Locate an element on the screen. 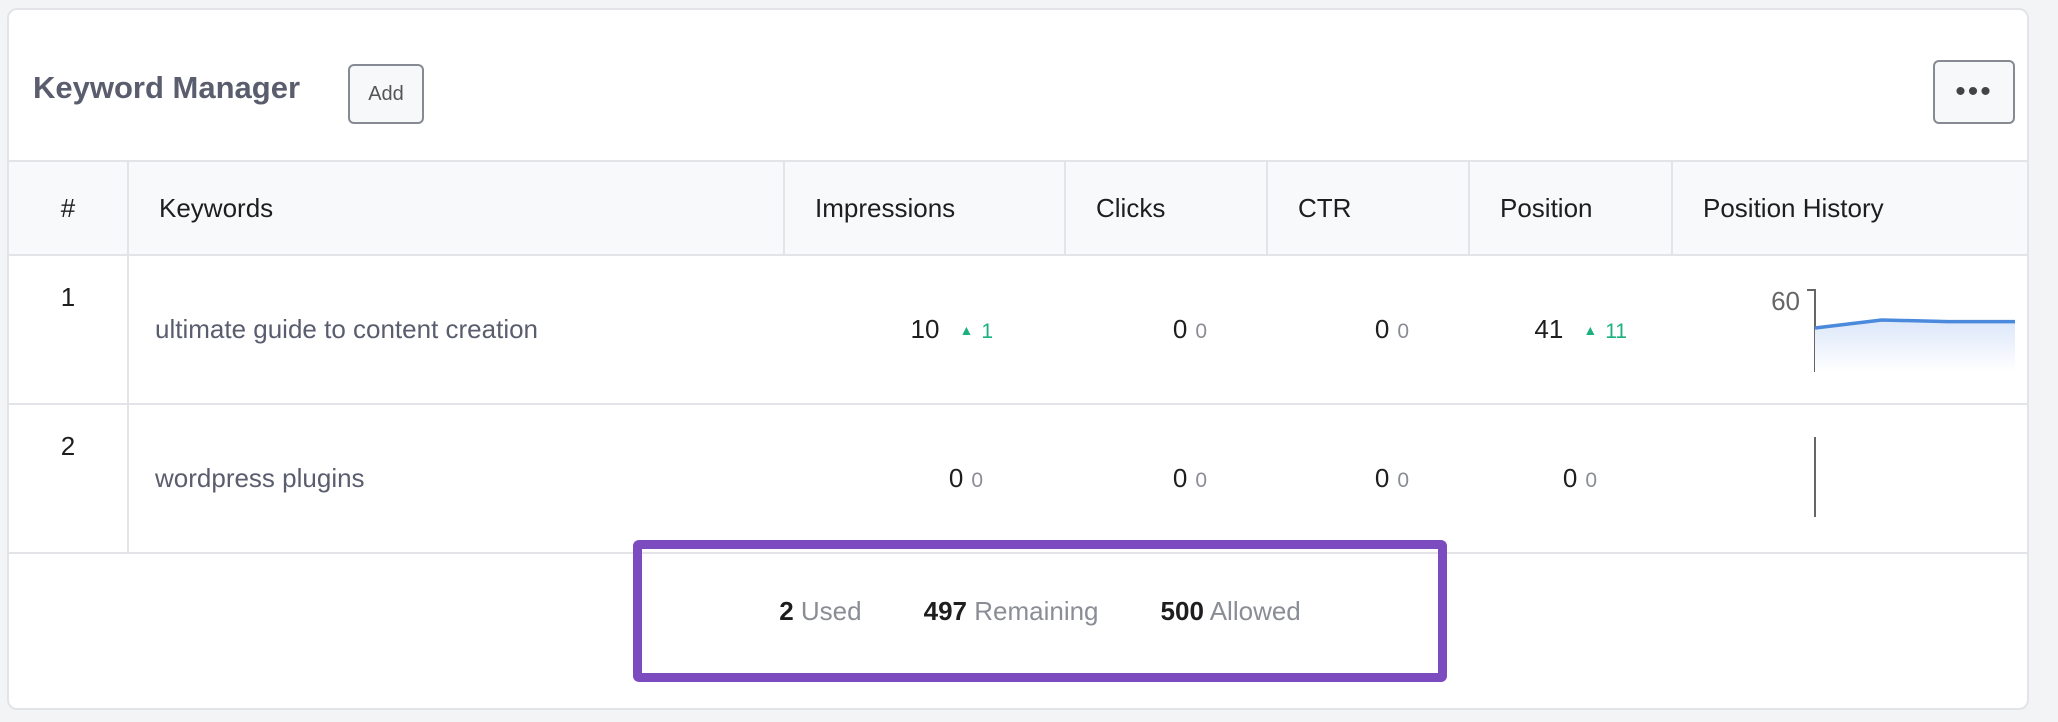  sparkline-line is located at coordinates (1914, 324).